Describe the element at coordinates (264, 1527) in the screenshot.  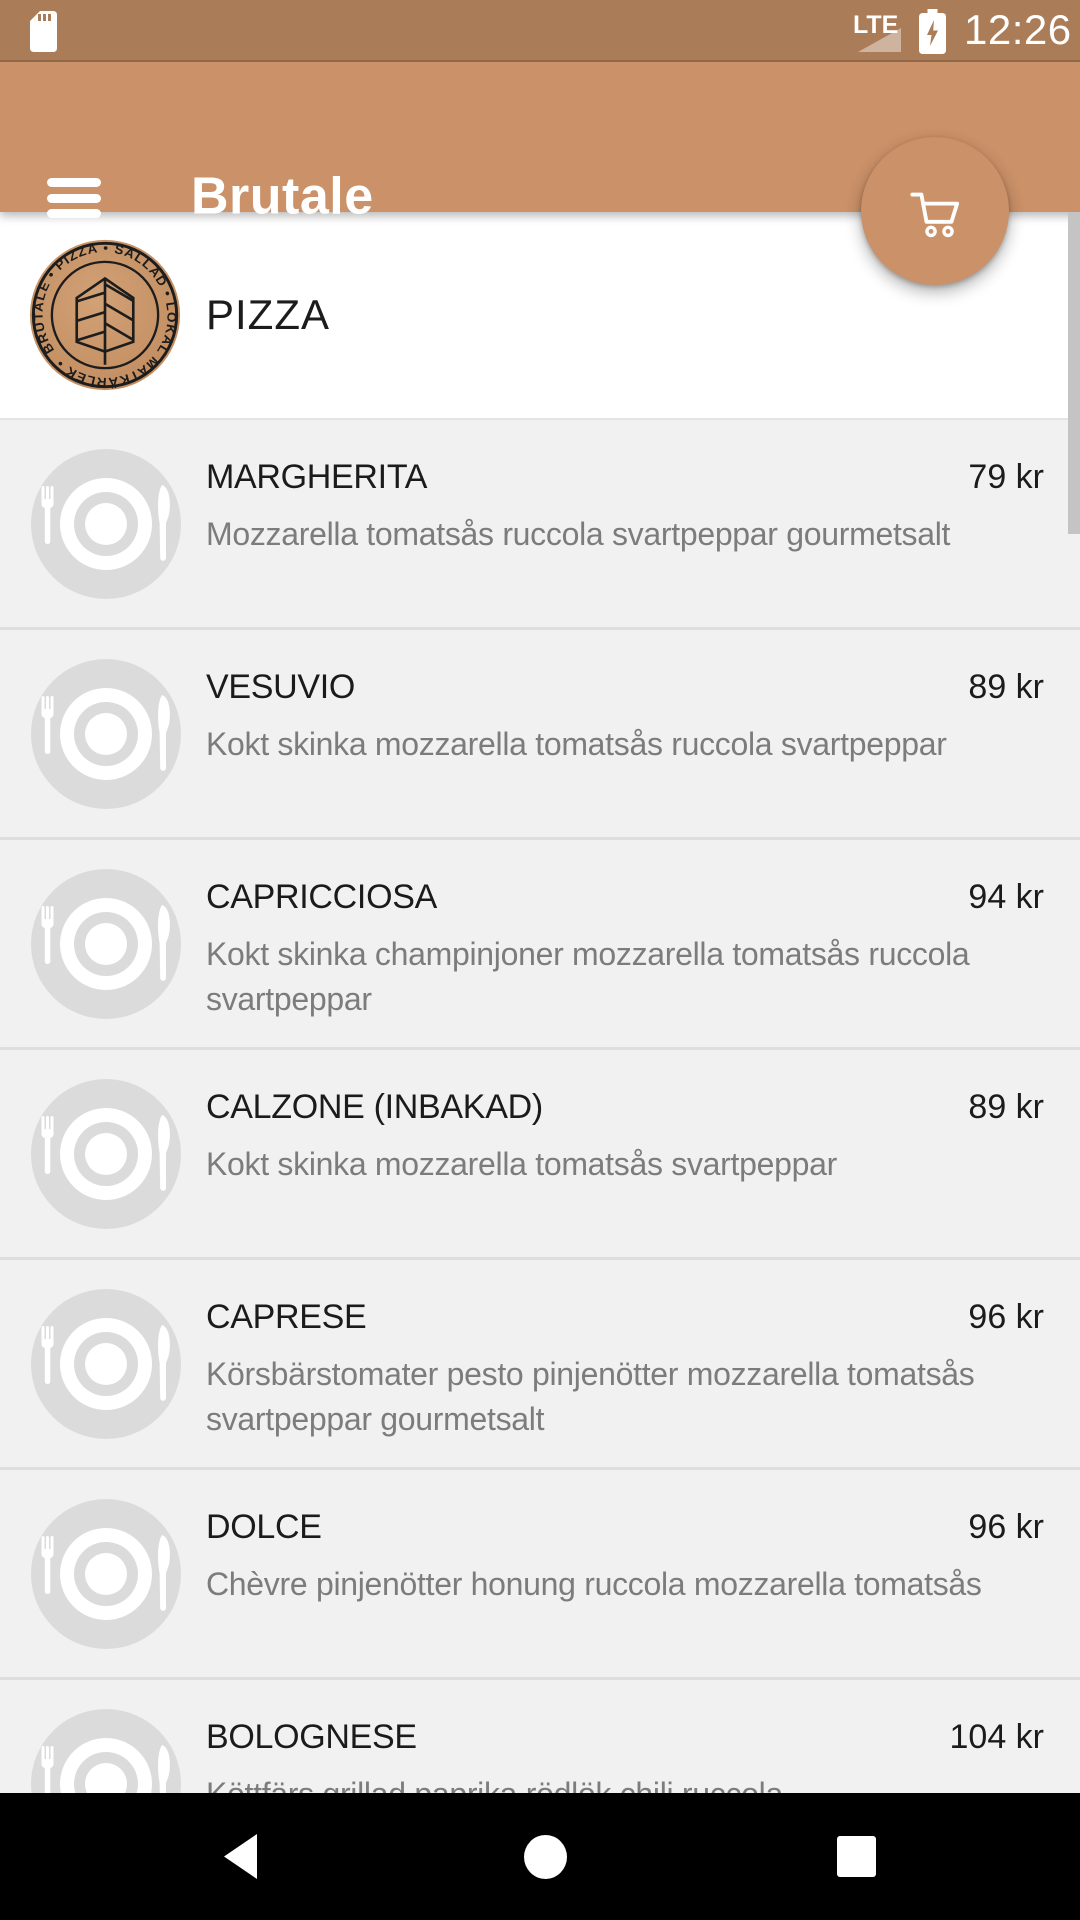
I see `item-title: DOLCE` at that location.